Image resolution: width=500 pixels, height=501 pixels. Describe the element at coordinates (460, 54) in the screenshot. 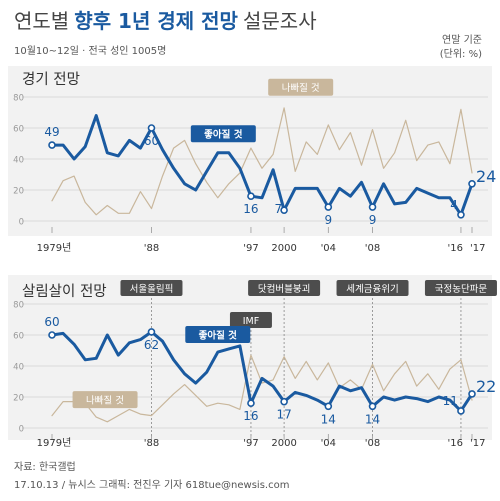

I see `unit-note-unit: (단위: %)` at that location.